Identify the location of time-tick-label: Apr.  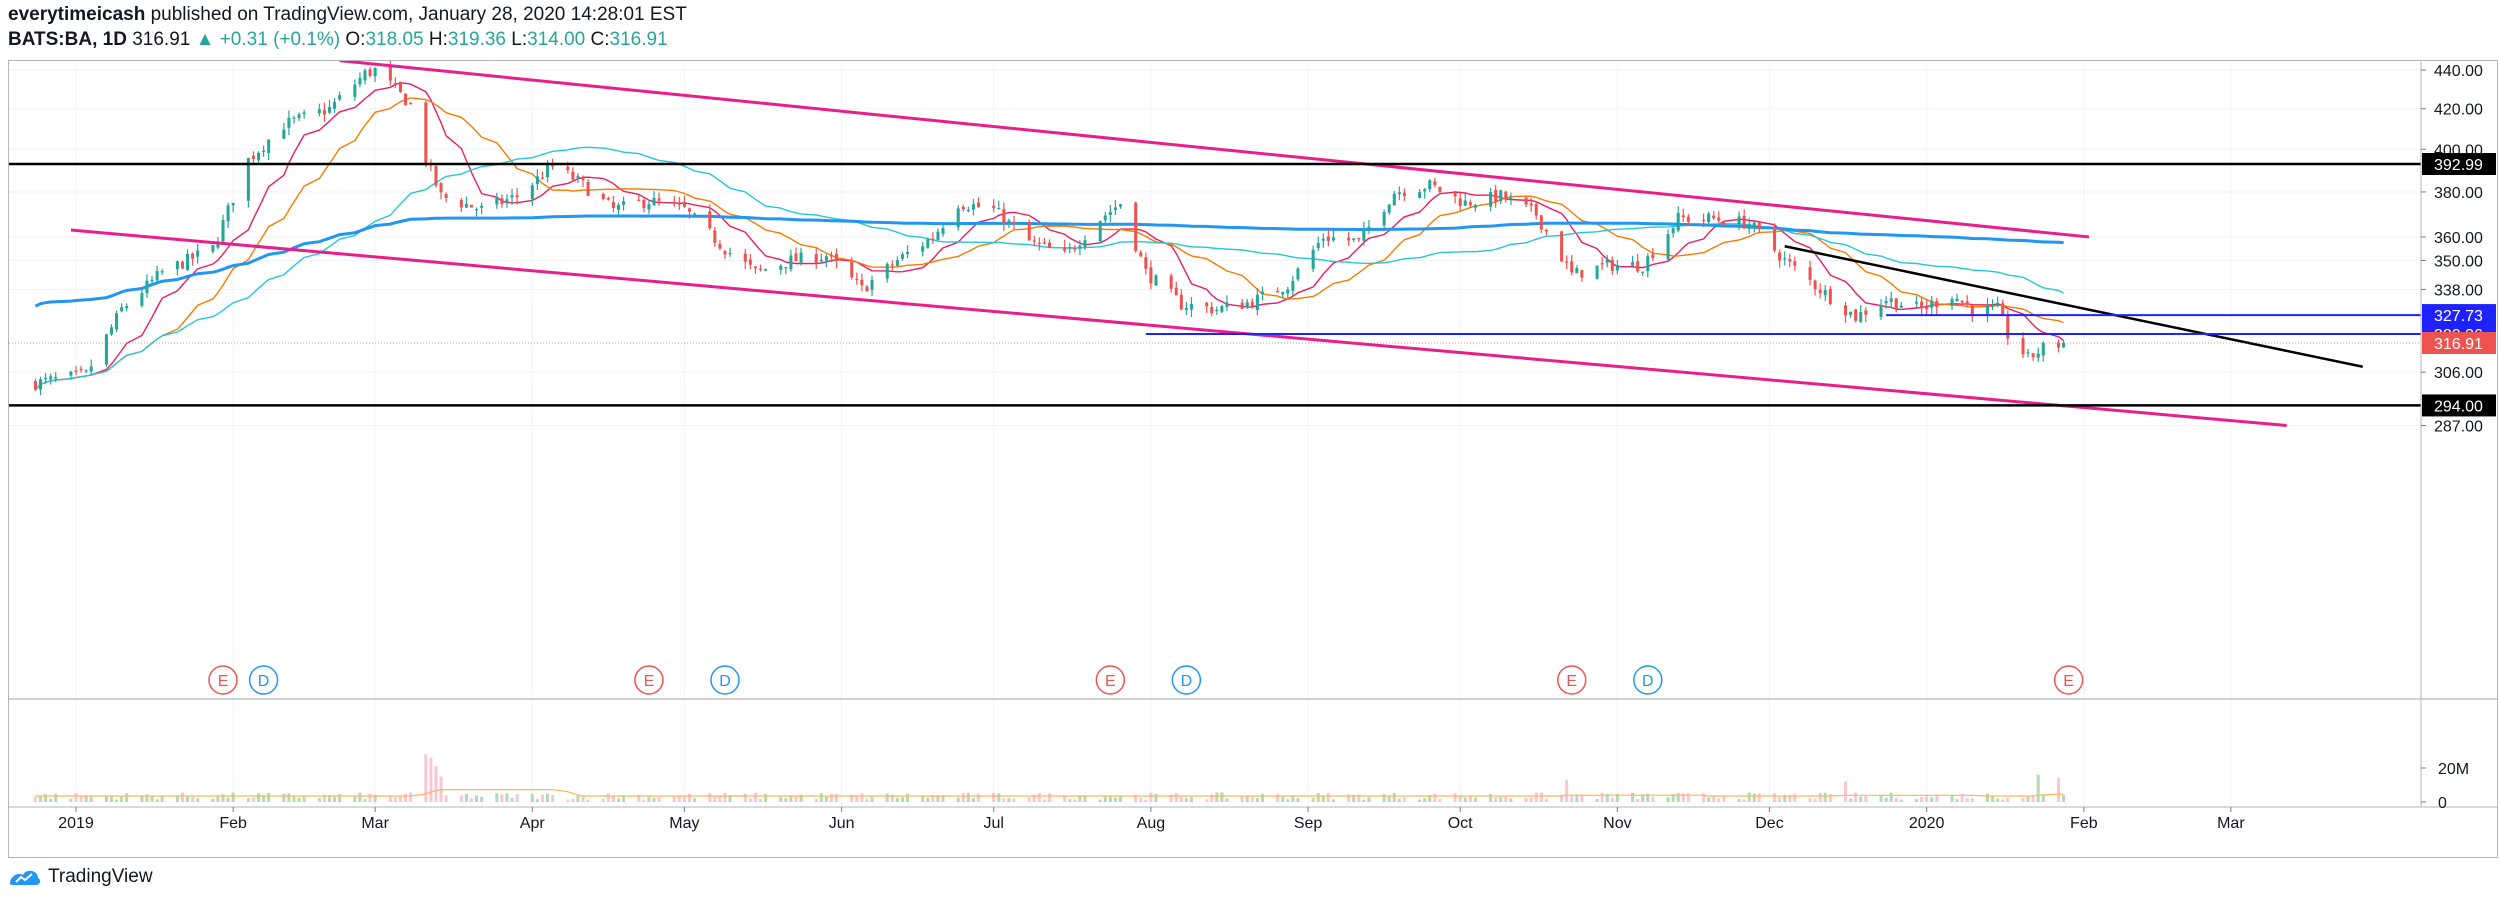
(533, 823).